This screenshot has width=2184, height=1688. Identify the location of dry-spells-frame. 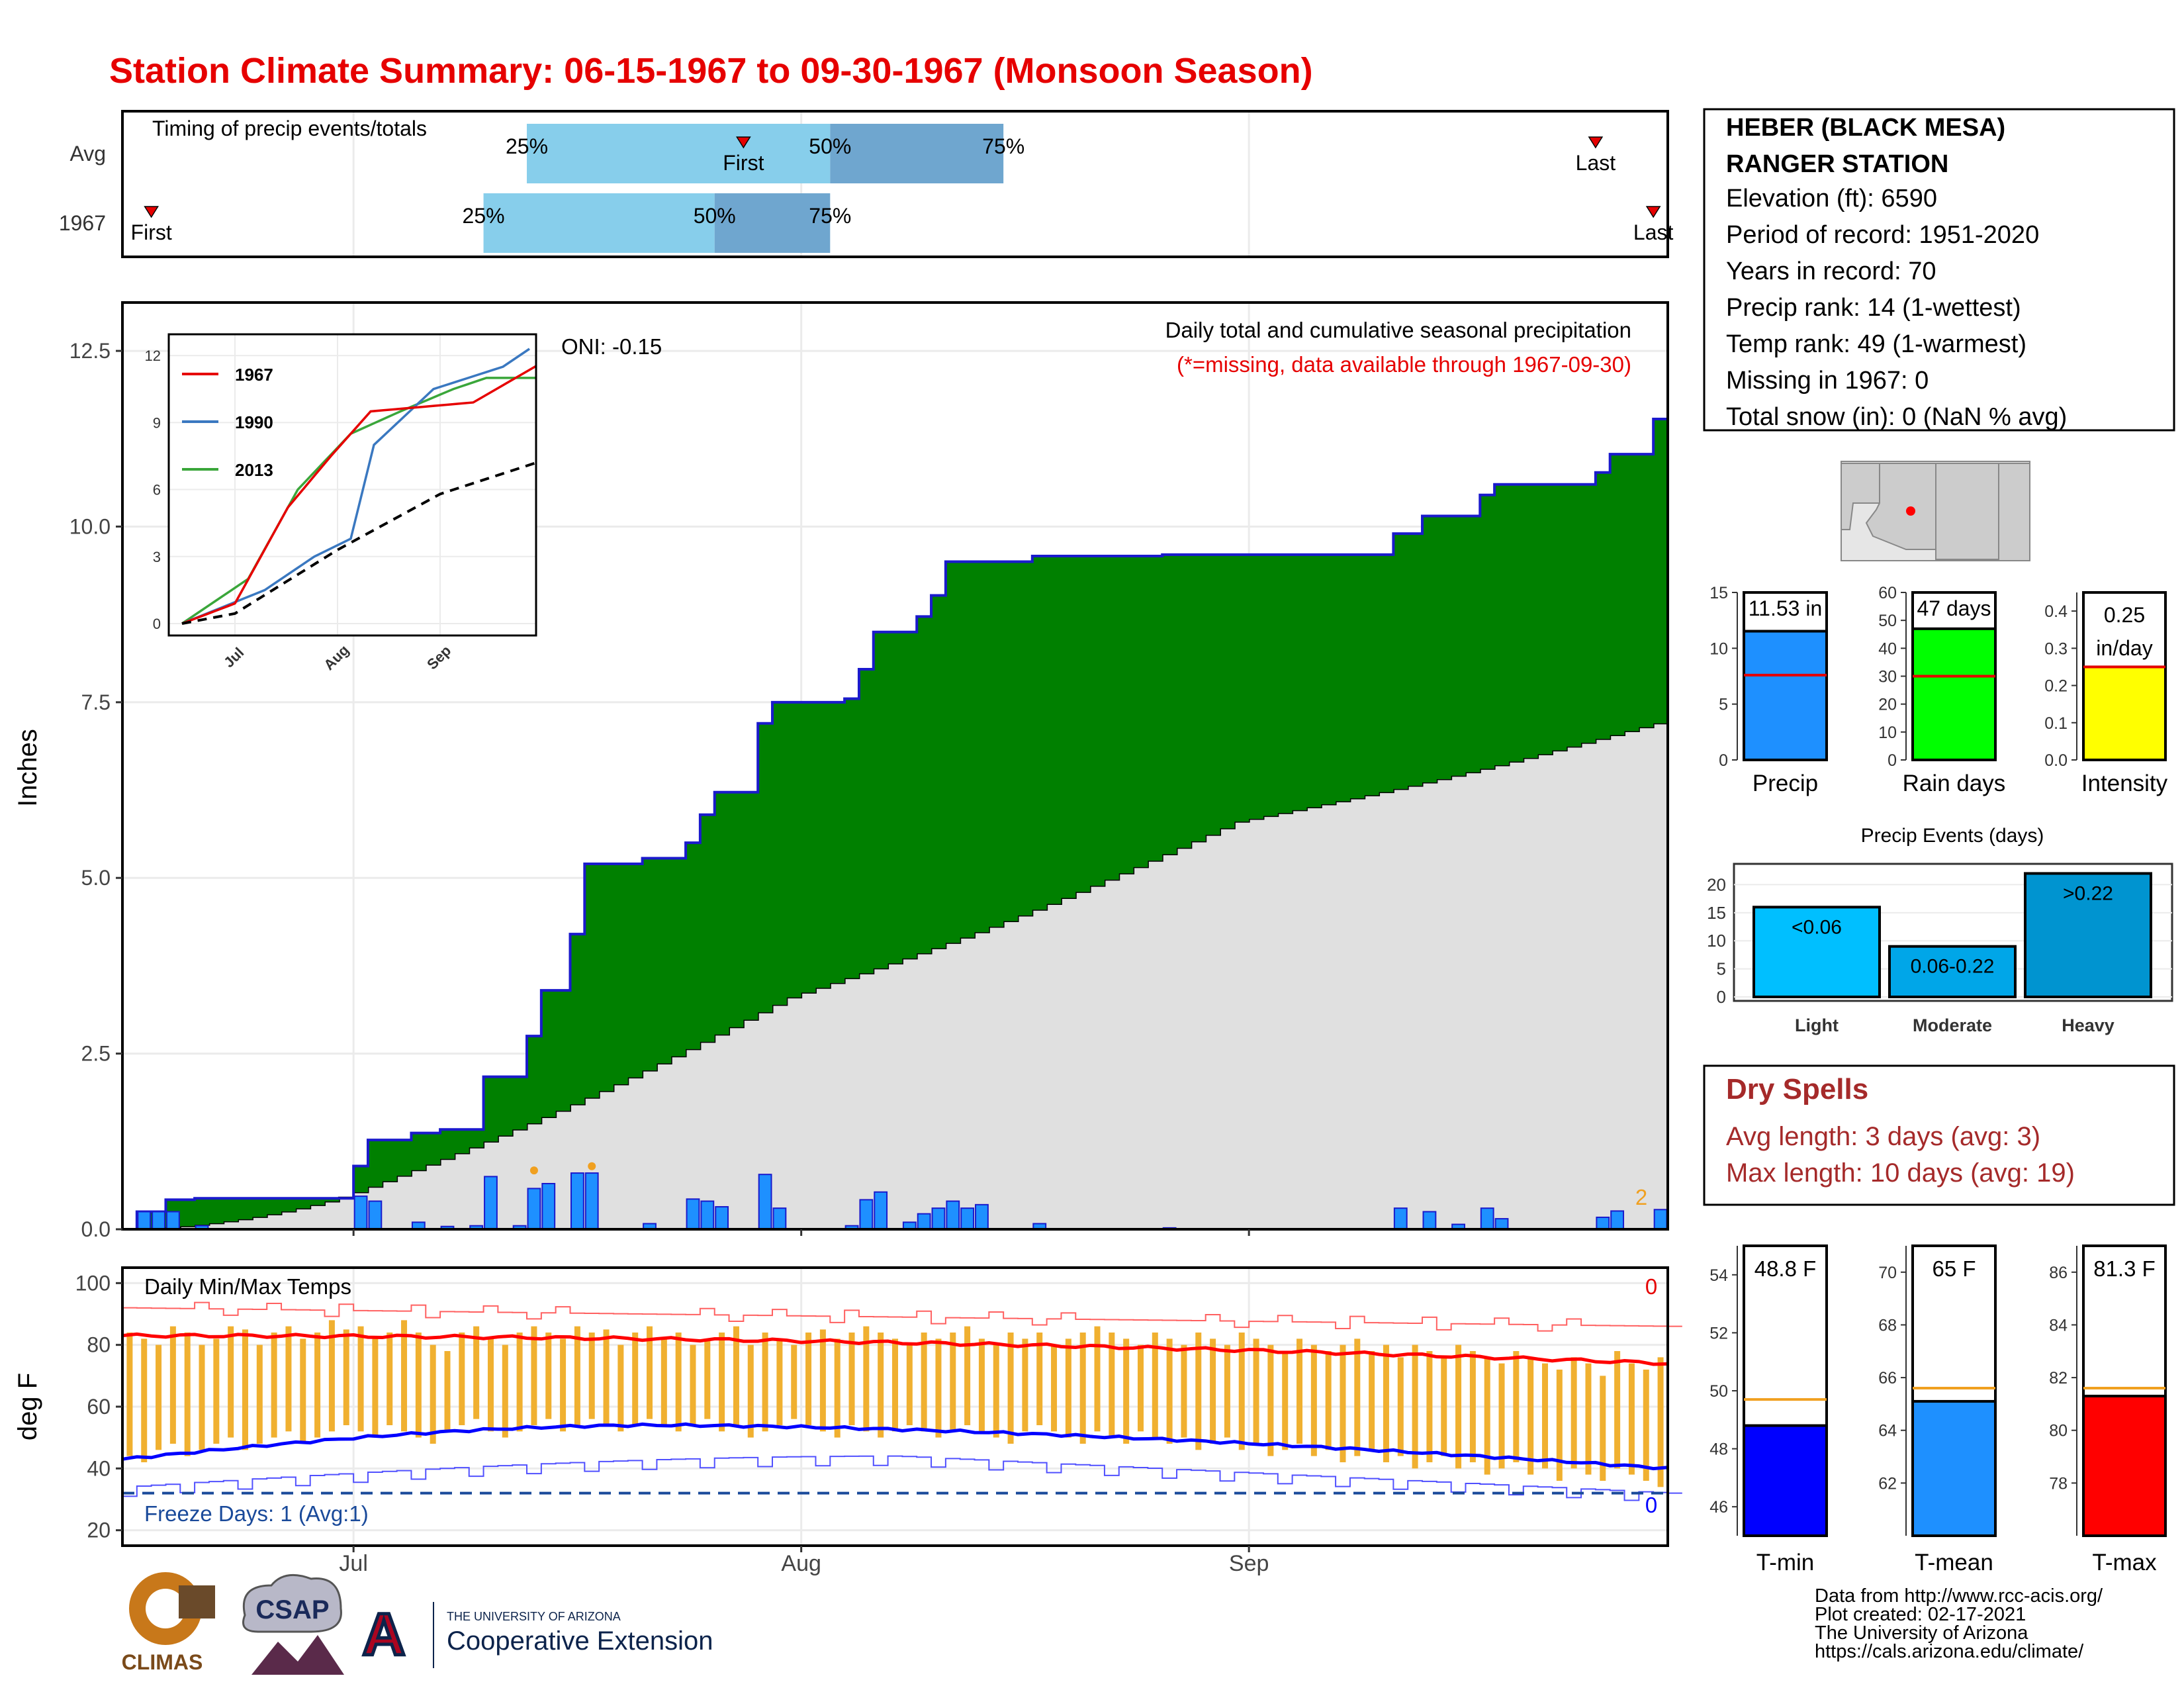
(1939, 1135).